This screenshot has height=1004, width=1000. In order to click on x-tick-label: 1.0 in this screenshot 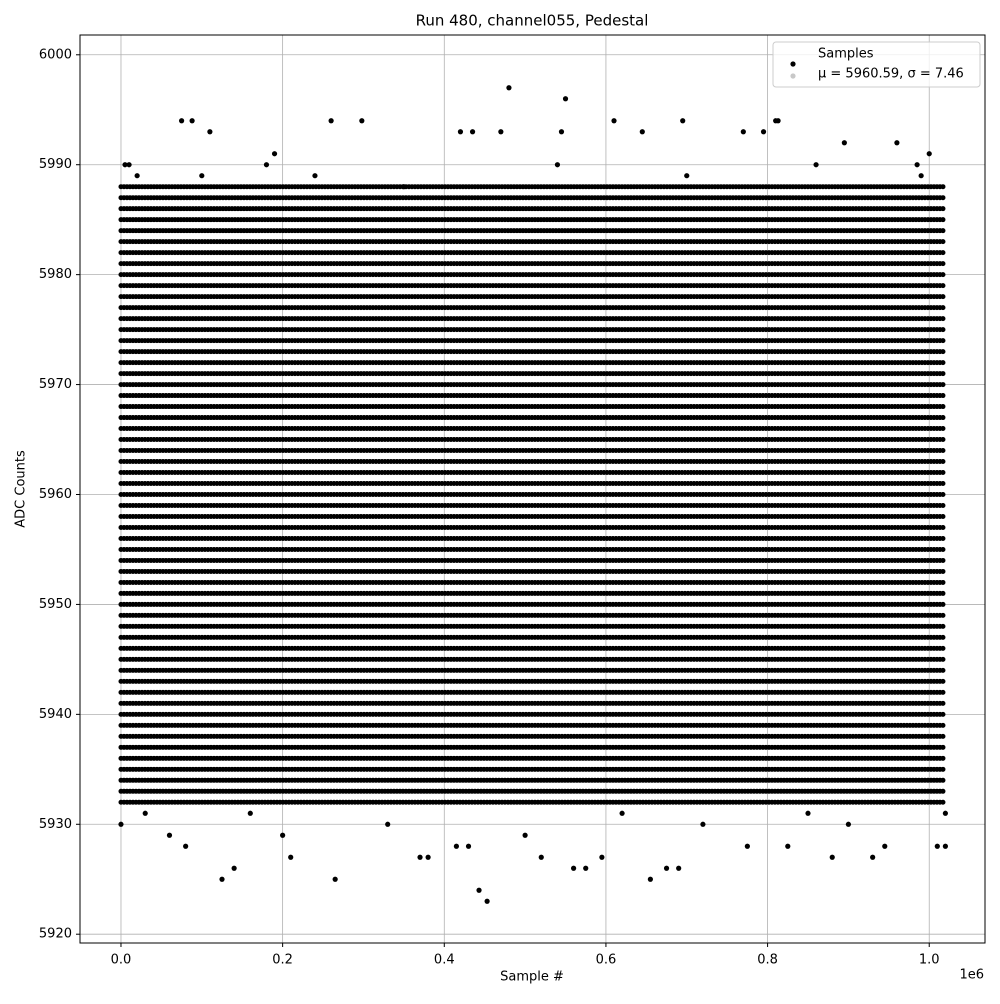, I will do `click(929, 960)`.